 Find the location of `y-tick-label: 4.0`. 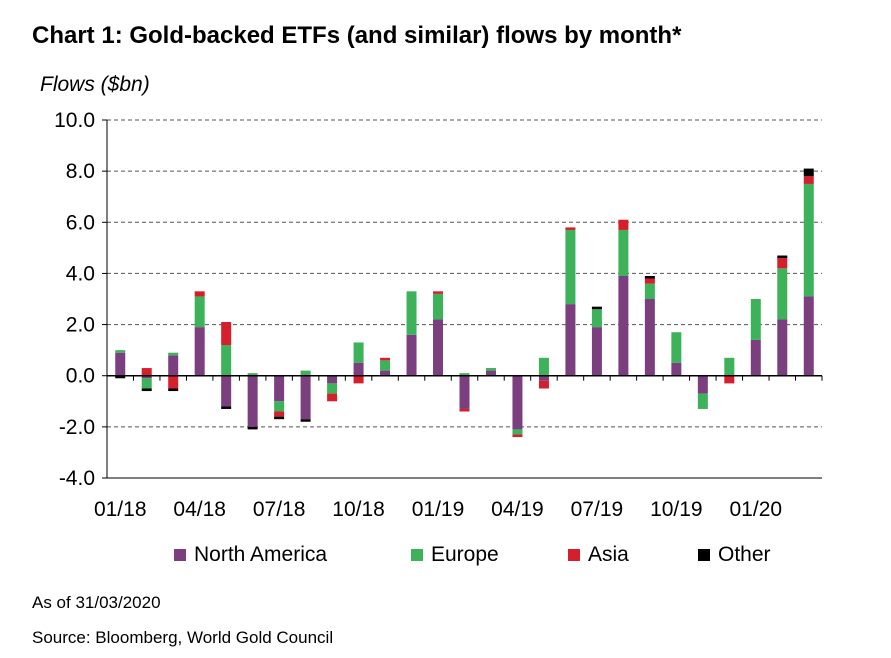

y-tick-label: 4.0 is located at coordinates (80, 273).